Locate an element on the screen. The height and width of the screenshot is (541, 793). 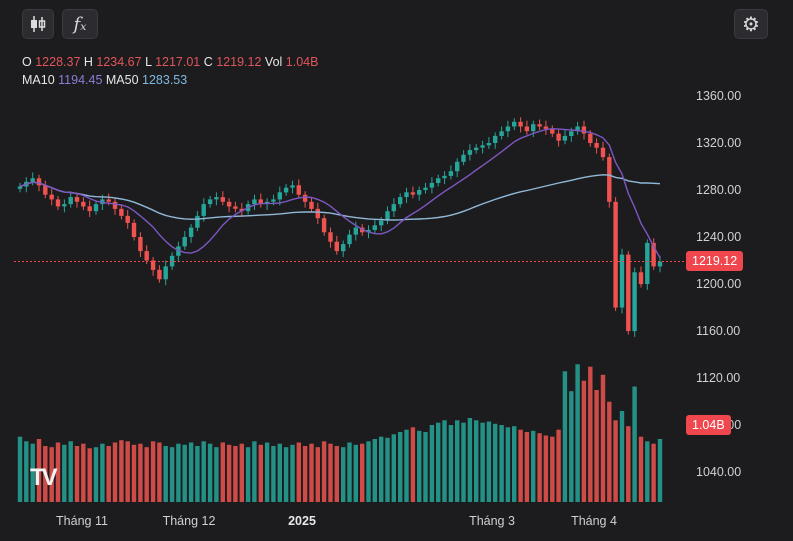
high-label: H is located at coordinates (88, 62).